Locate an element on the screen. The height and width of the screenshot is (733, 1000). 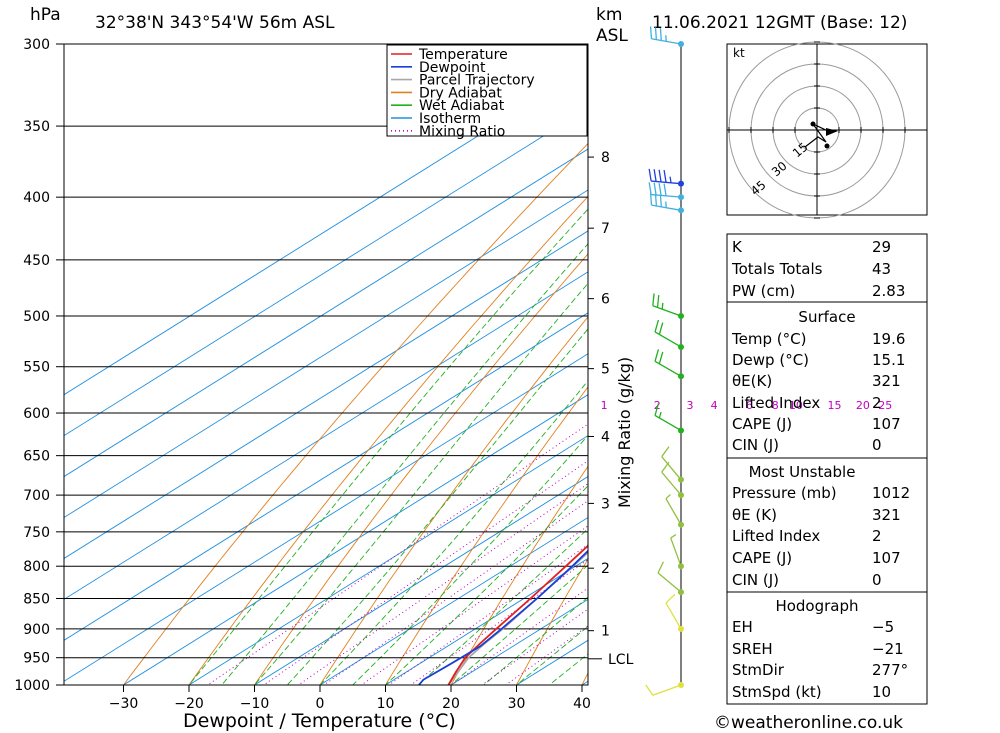
totals-totals-label: Totals Totals is located at coordinates (777, 269).